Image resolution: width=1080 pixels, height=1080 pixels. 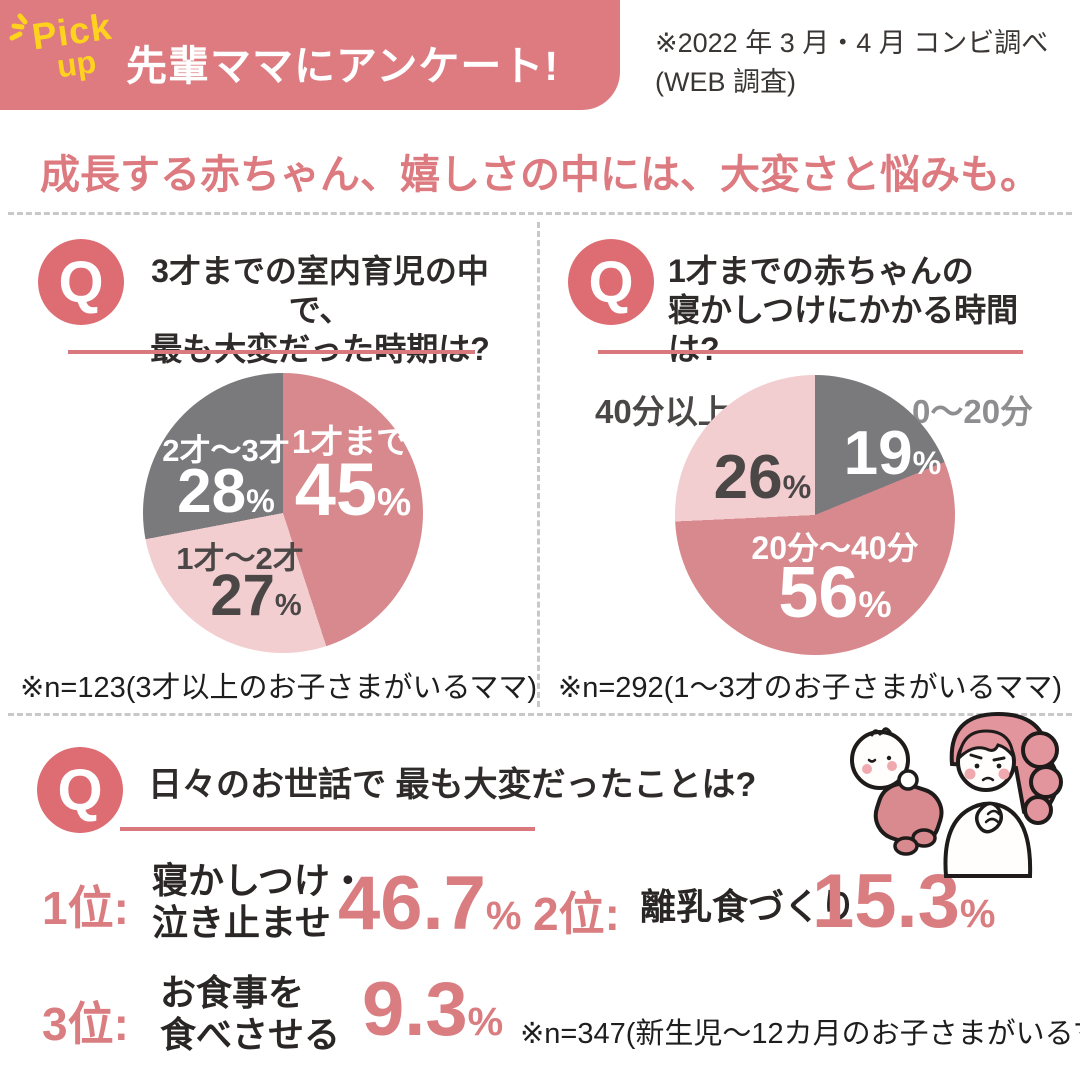 What do you see at coordinates (815, 515) in the screenshot?
I see `pie-chart-q2: 19% 26% 20分〜40分 56%` at bounding box center [815, 515].